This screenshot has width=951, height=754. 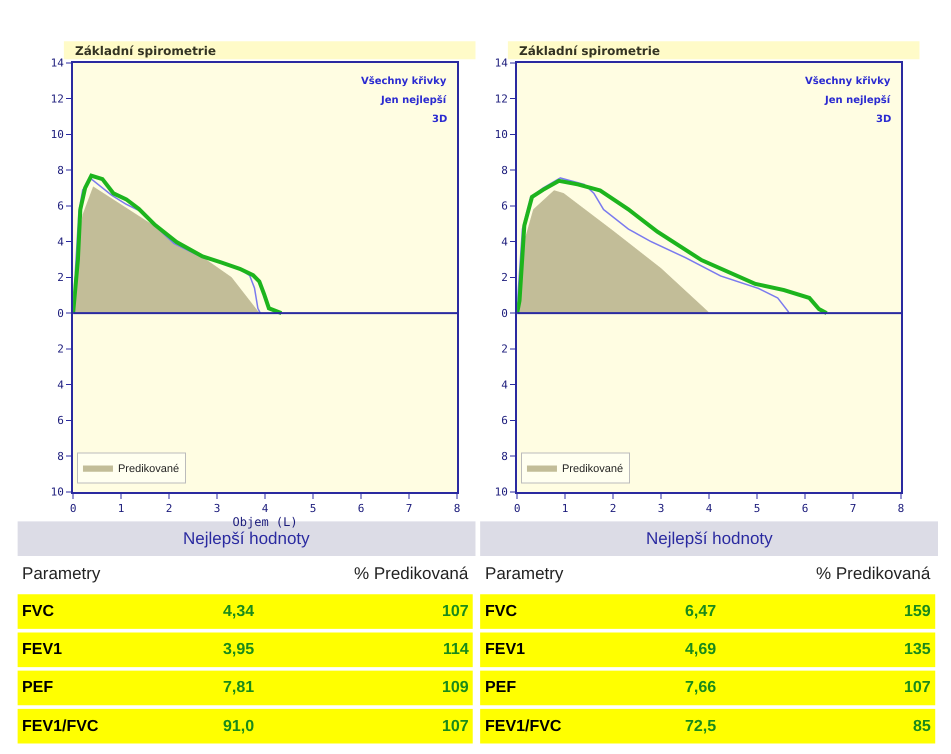 I want to click on text: 3,95, so click(x=238, y=649).